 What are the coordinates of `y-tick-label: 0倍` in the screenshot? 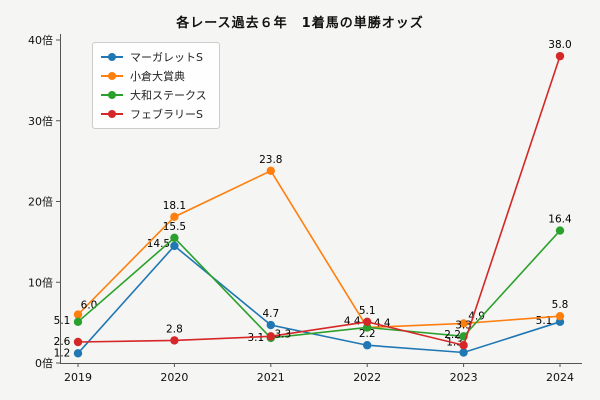 It's located at (44, 363).